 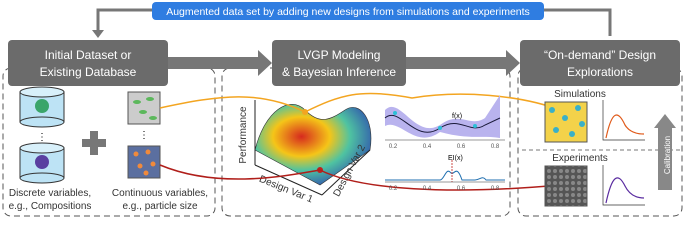 What do you see at coordinates (580, 158) in the screenshot?
I see `output-label: Experiments` at bounding box center [580, 158].